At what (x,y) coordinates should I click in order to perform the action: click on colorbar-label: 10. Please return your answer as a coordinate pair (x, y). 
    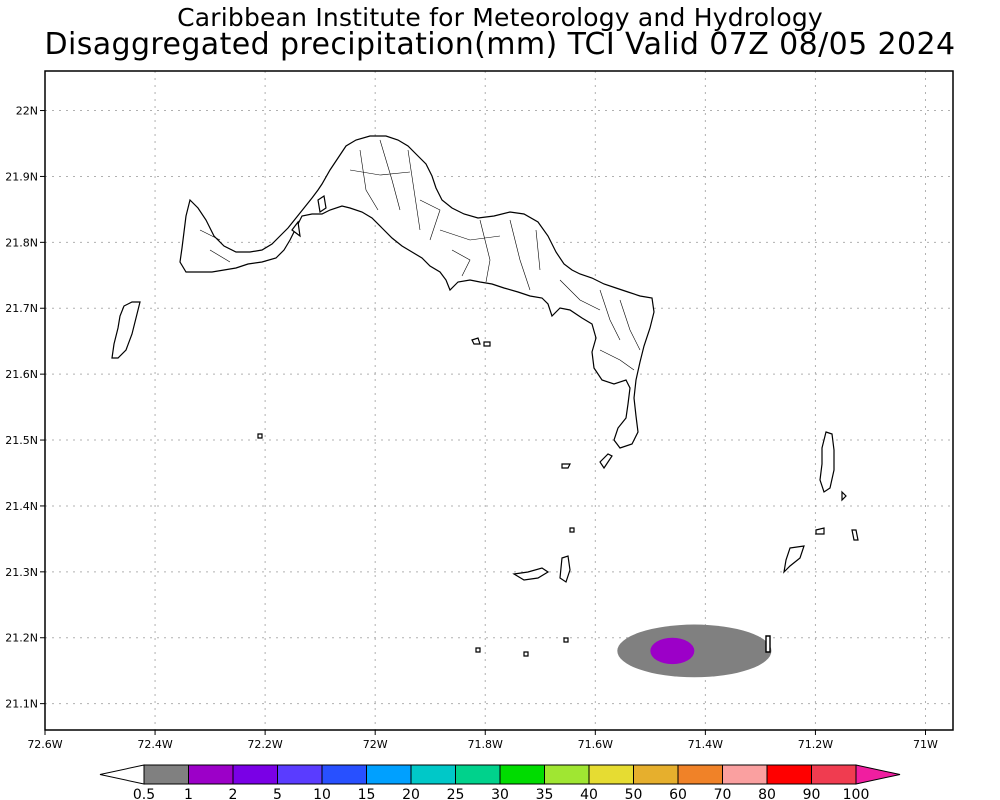
    Looking at the image, I should click on (322, 793).